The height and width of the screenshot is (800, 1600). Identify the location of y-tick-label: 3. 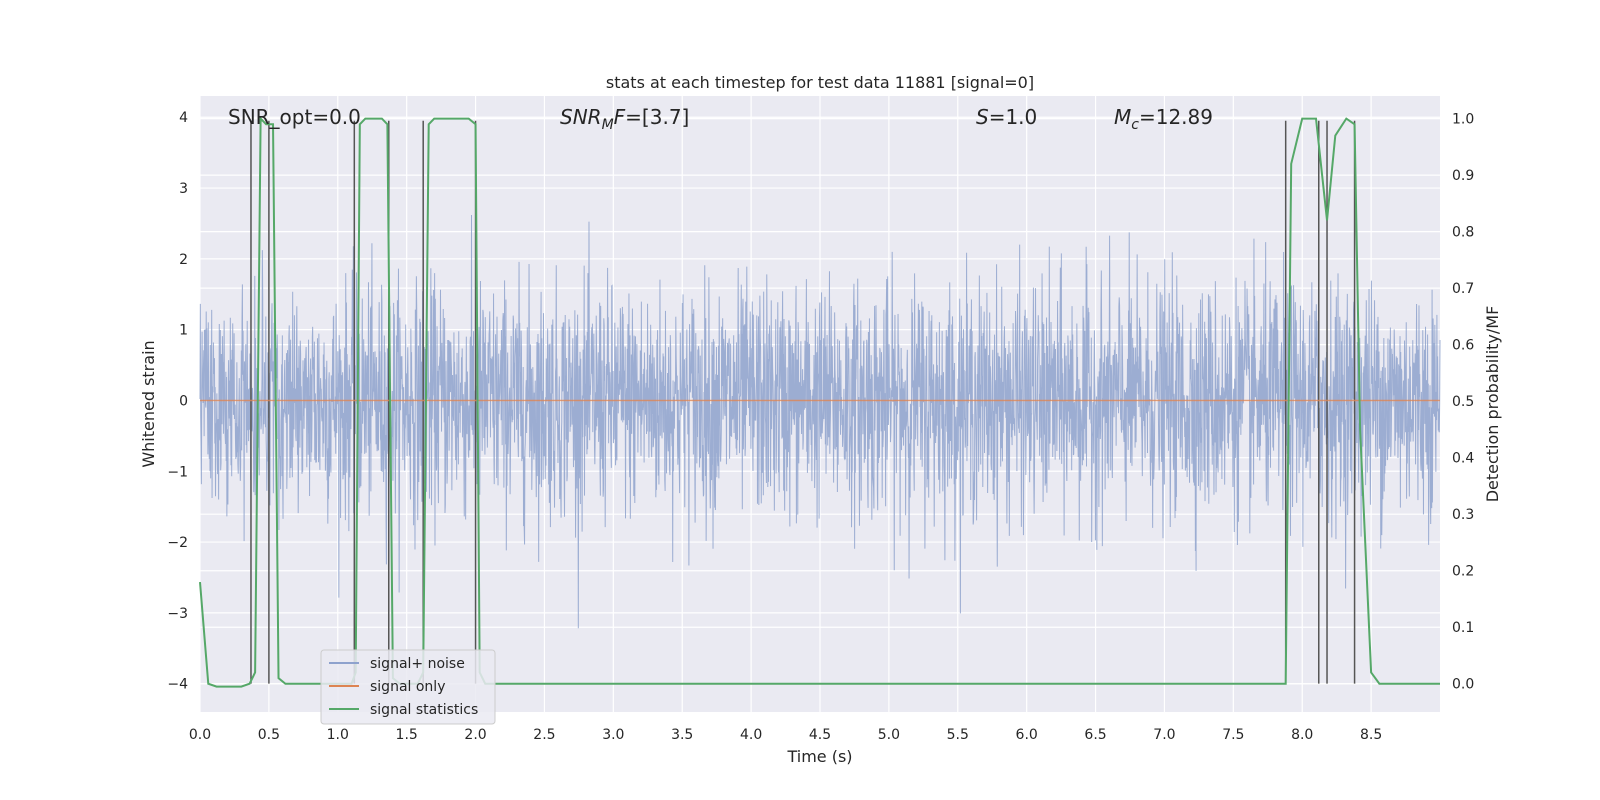
(183, 189).